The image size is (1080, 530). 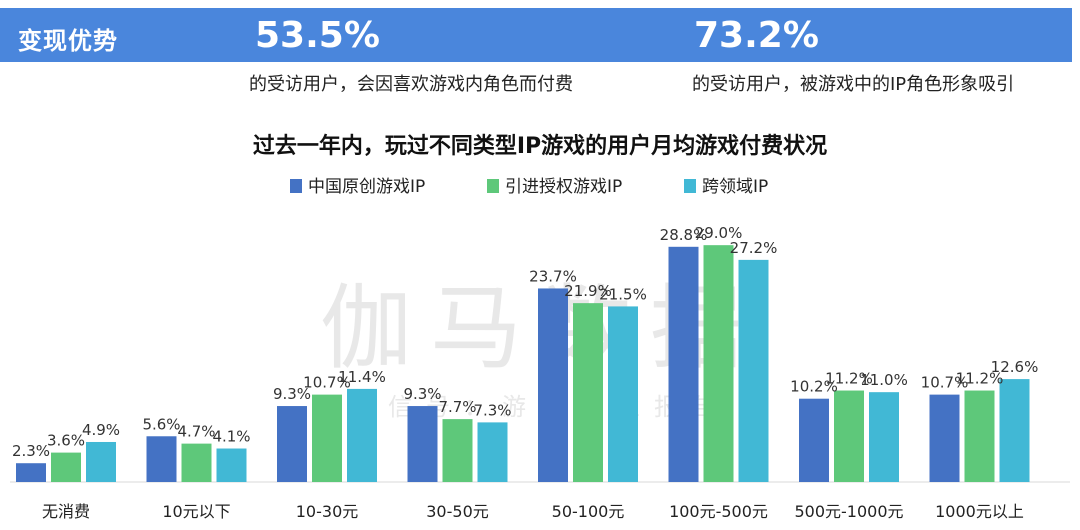 What do you see at coordinates (231, 437) in the screenshot?
I see `value-label-1-2: 4.1%` at bounding box center [231, 437].